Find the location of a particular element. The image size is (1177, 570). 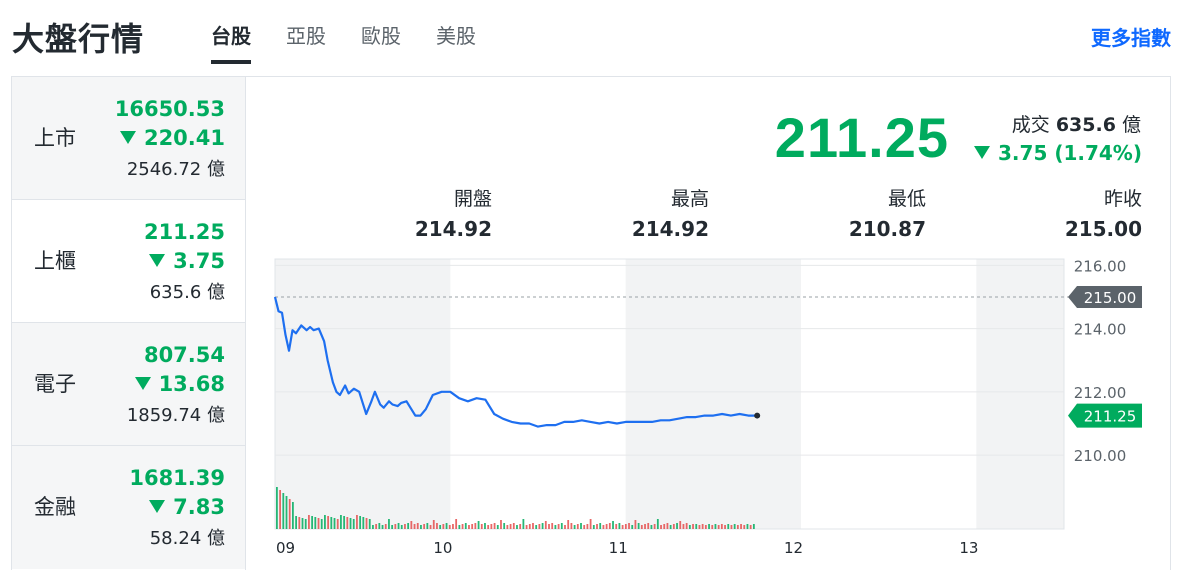

tab-asia: 亞股 is located at coordinates (306, 36).